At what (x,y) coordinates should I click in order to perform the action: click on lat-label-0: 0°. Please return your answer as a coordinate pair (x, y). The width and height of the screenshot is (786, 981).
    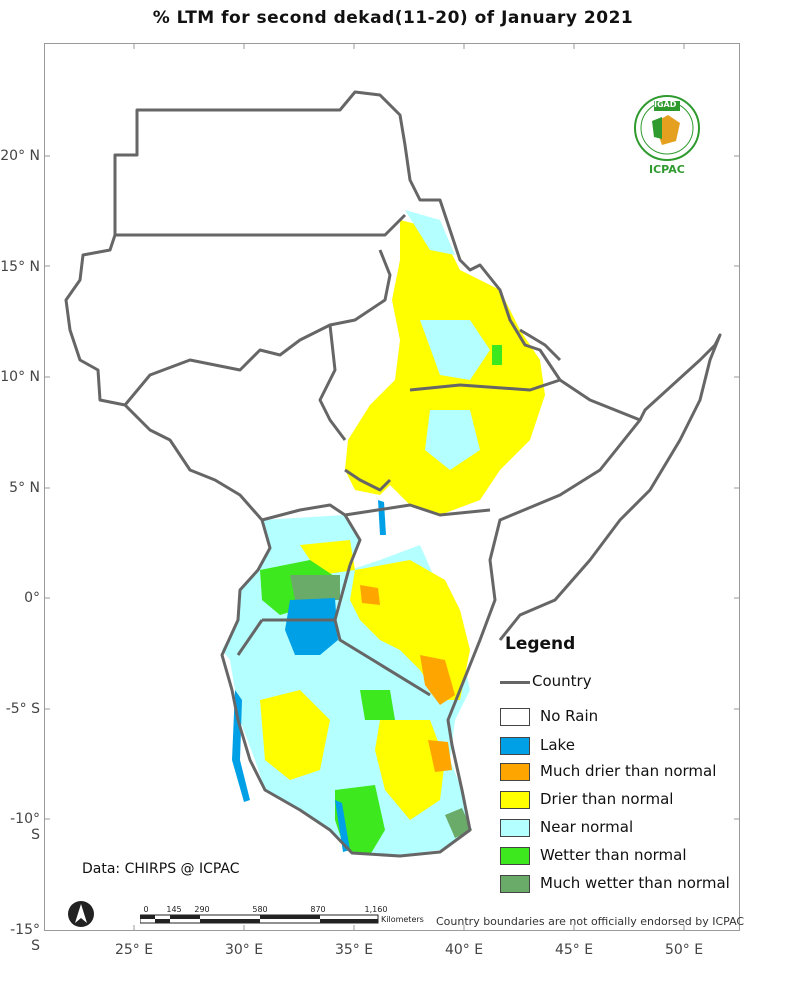
    Looking at the image, I should click on (32, 598).